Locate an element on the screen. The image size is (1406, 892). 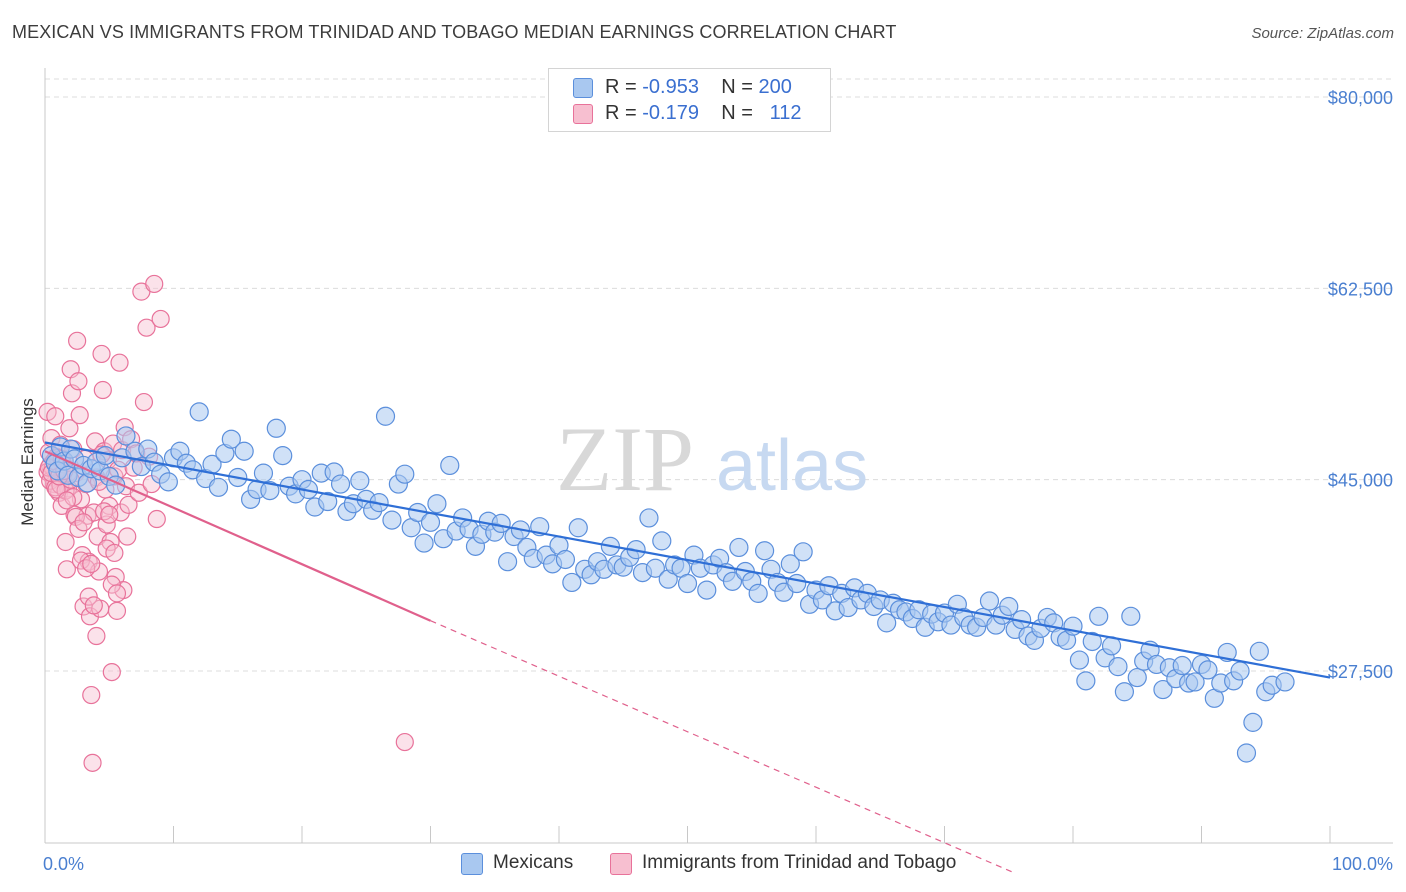
source-credit: Source: ZipAtlas.com is located at coordinates (1322, 33).